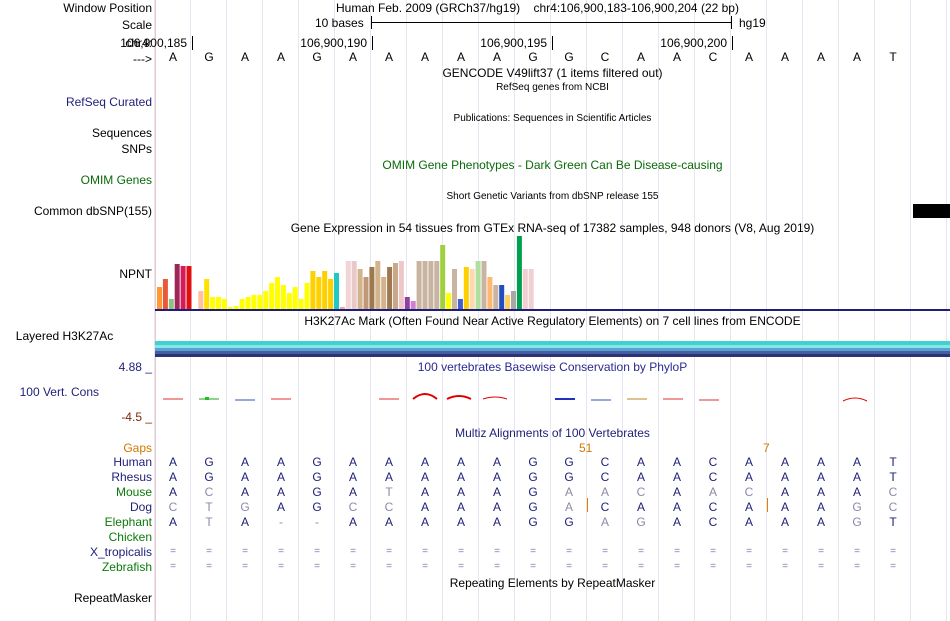 This screenshot has width=950, height=621. What do you see at coordinates (108, 102) in the screenshot?
I see `track-label-refseq: RefSeq Curated` at bounding box center [108, 102].